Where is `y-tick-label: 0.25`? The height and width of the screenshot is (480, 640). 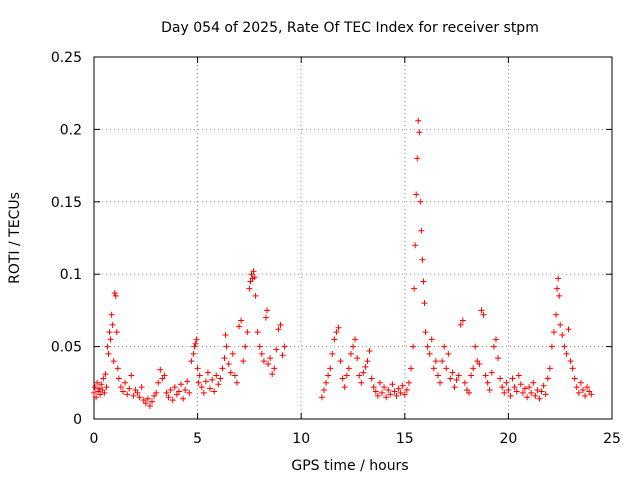 y-tick-label: 0.25 is located at coordinates (66, 58).